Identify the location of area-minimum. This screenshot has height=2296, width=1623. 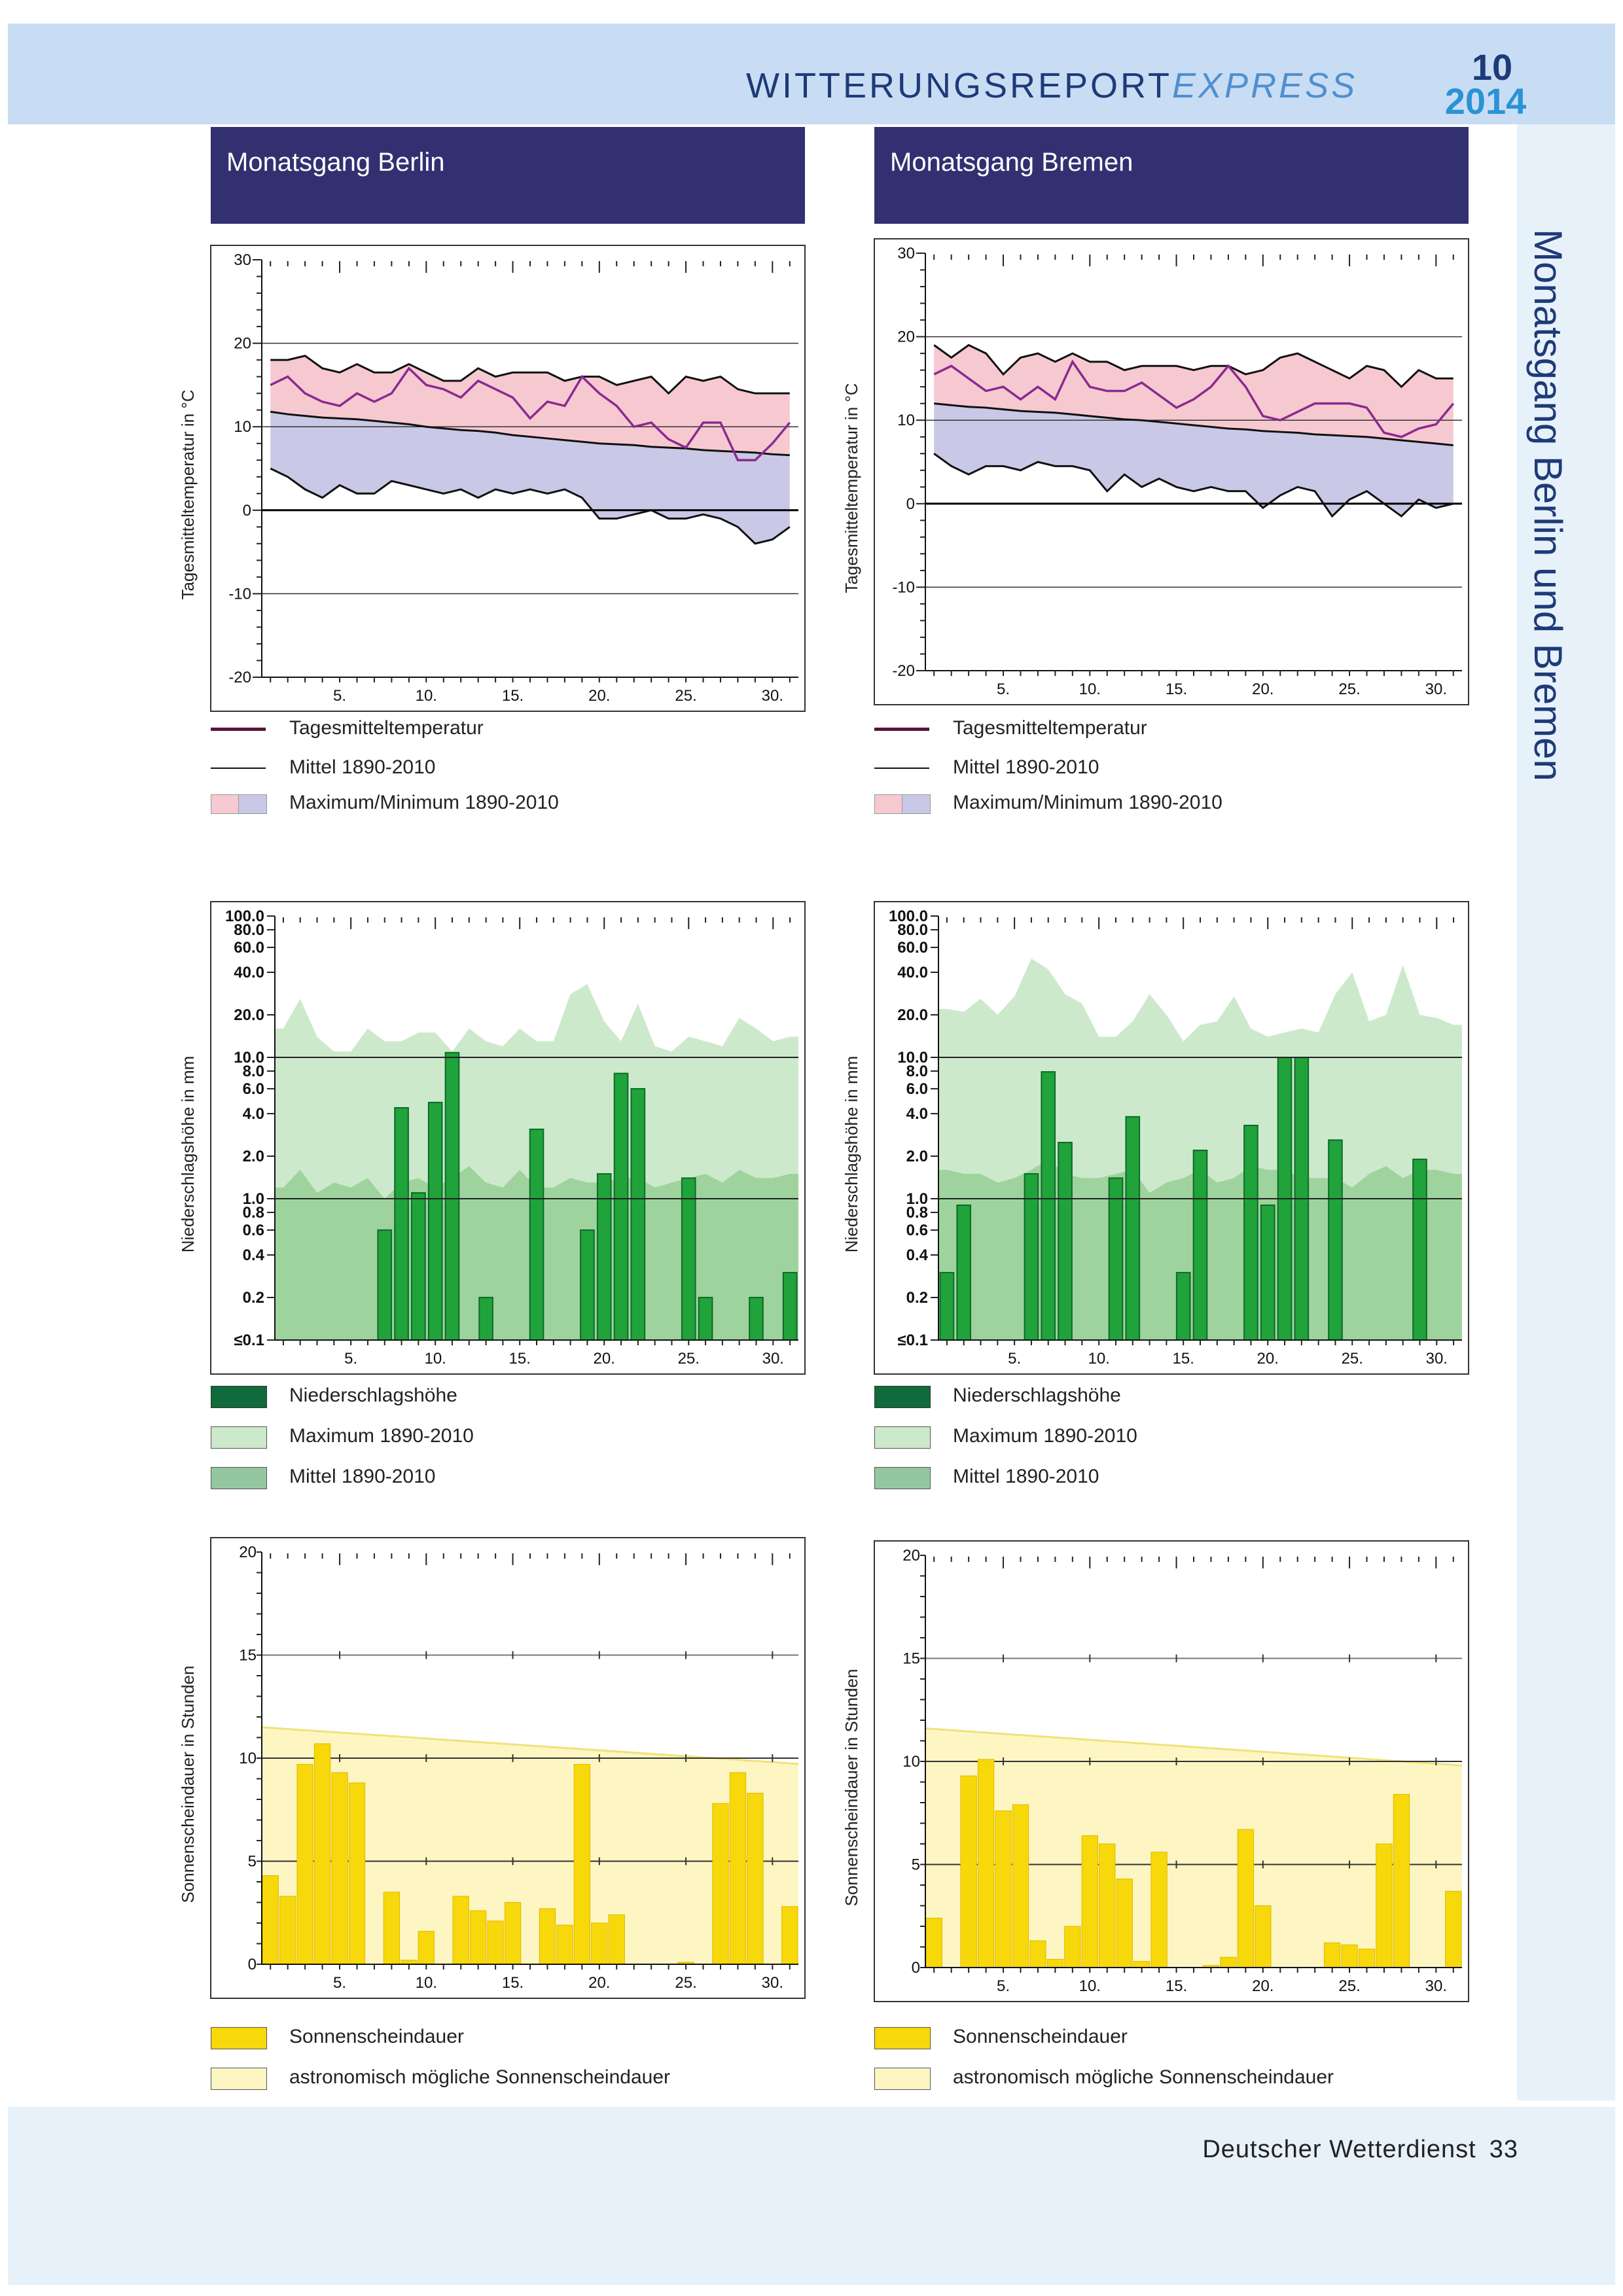
(1194, 460).